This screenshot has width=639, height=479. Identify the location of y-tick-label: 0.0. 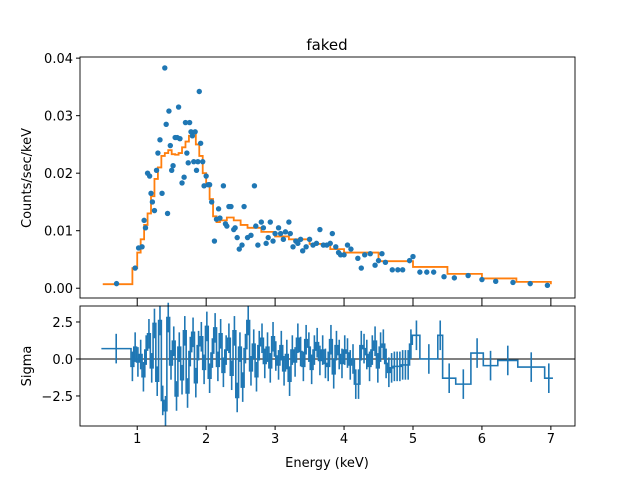
(62, 360).